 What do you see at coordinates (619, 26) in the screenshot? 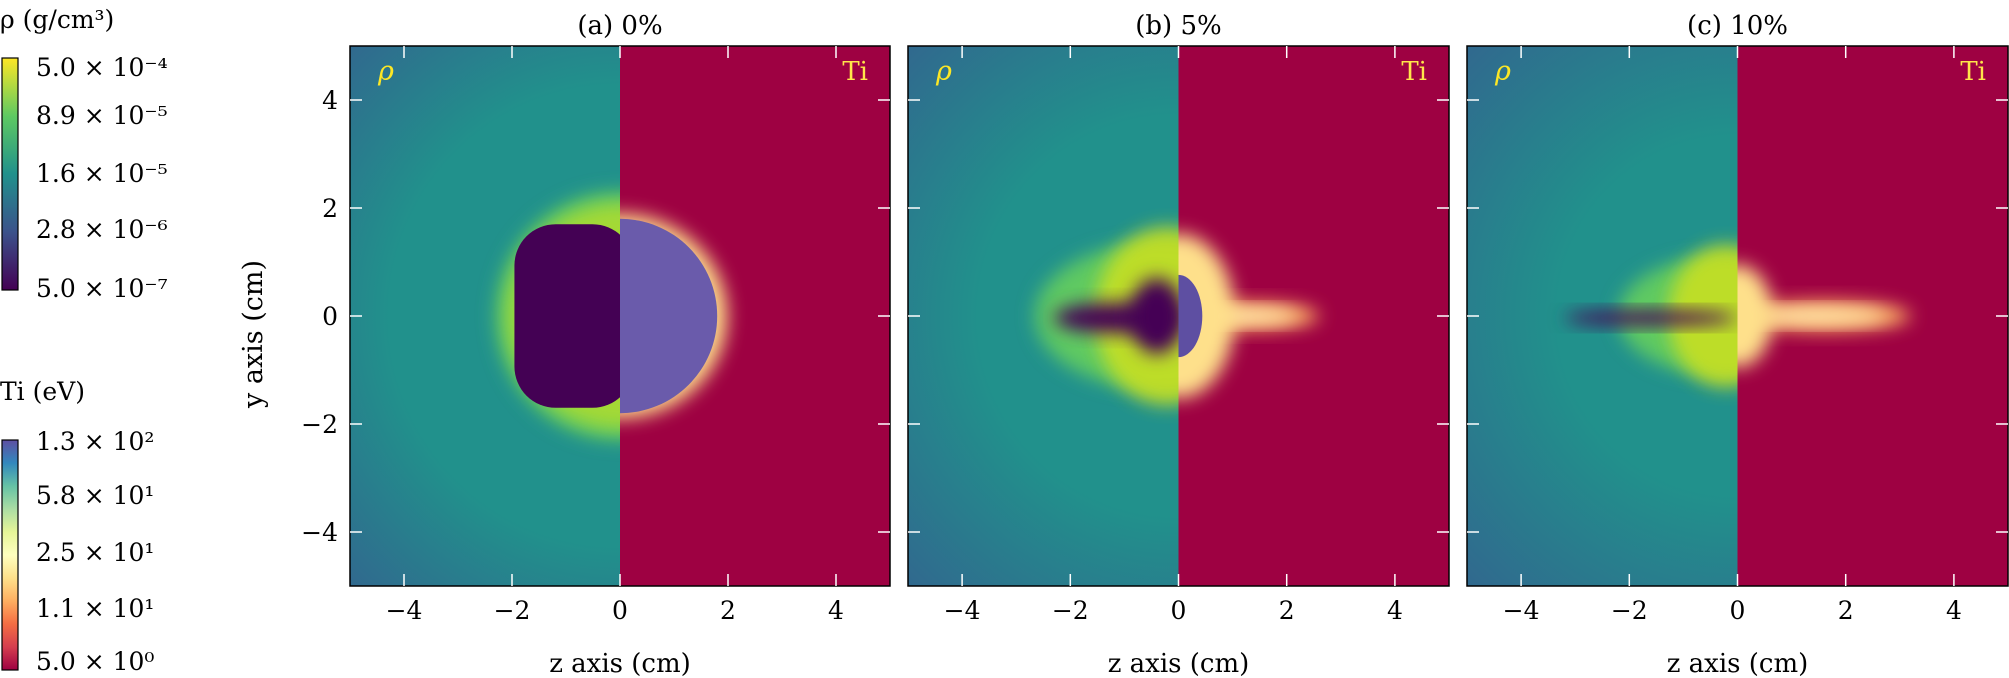
I see `panel-title: (a) 0%` at bounding box center [619, 26].